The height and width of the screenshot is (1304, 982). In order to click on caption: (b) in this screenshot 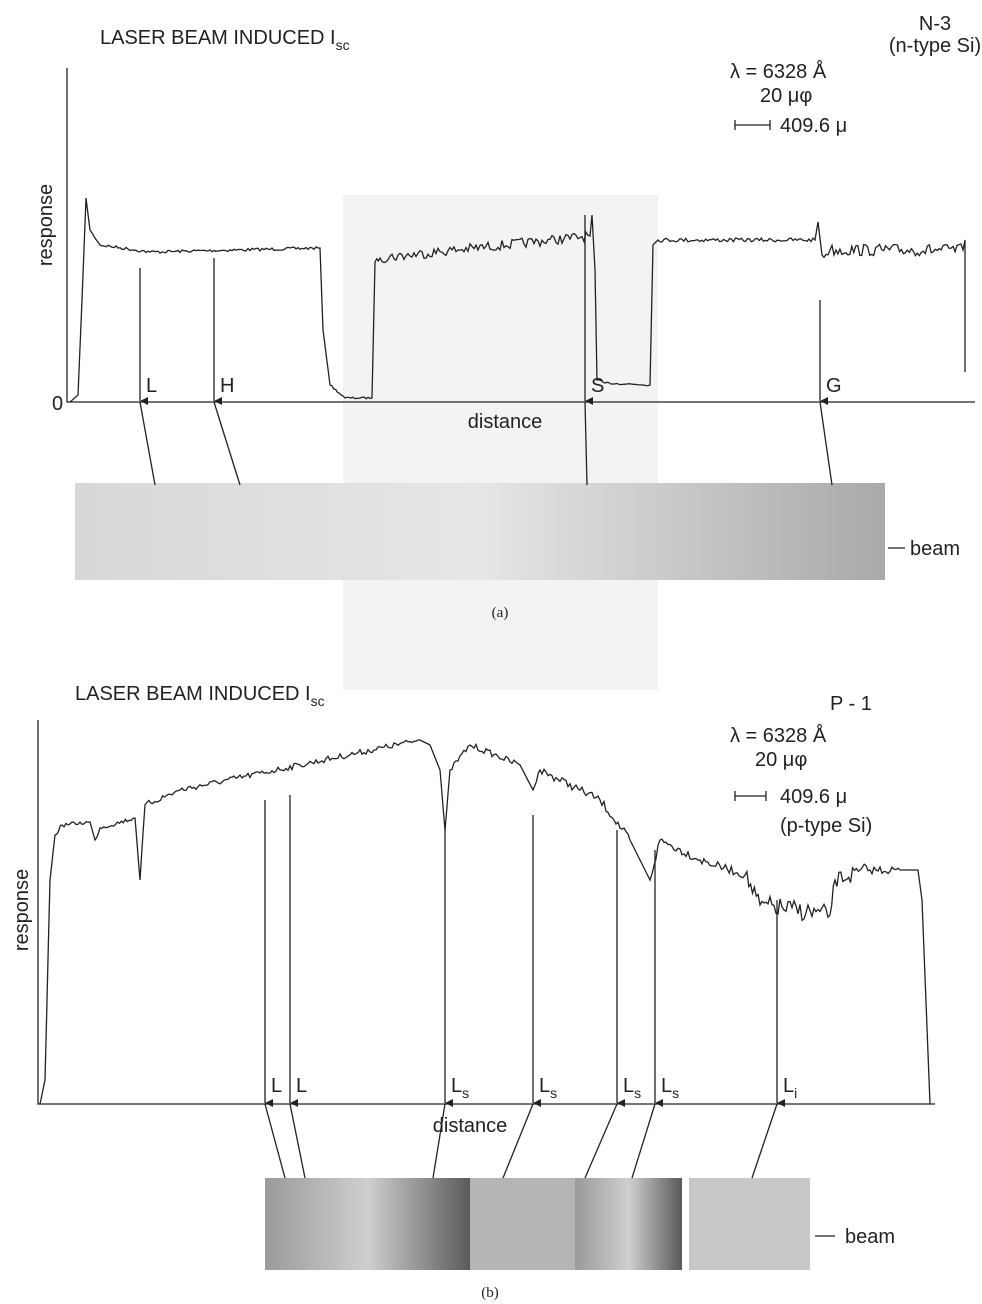, I will do `click(490, 1293)`.